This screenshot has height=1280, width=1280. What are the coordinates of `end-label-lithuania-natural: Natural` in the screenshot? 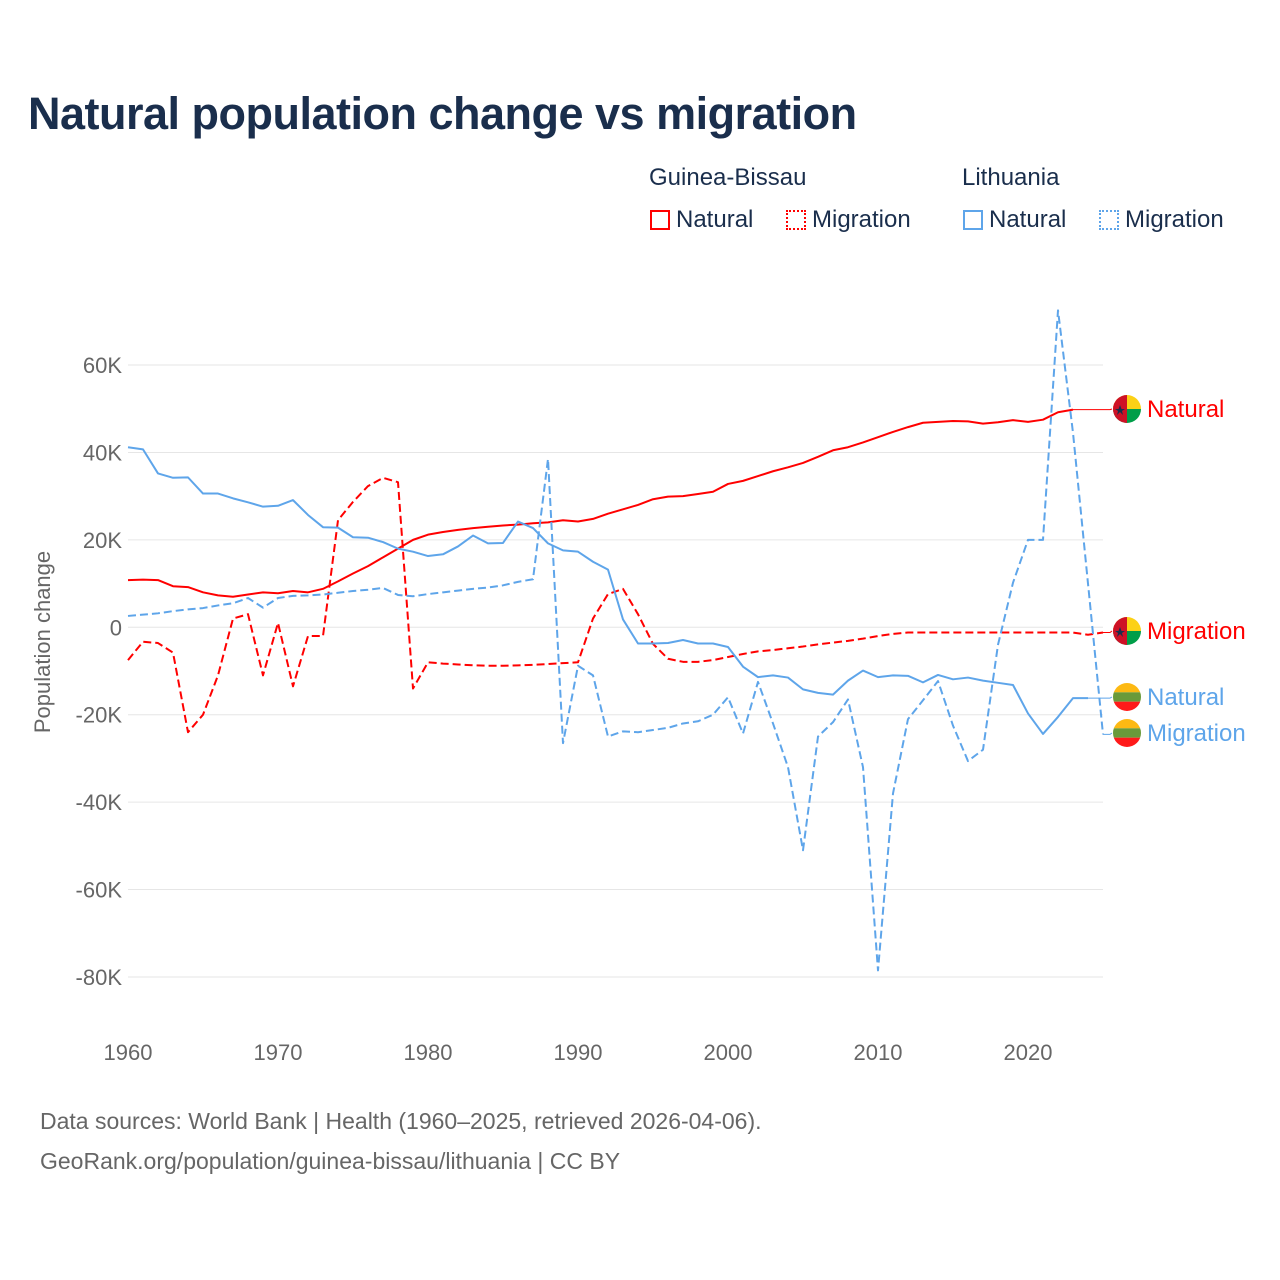 It's located at (1185, 697).